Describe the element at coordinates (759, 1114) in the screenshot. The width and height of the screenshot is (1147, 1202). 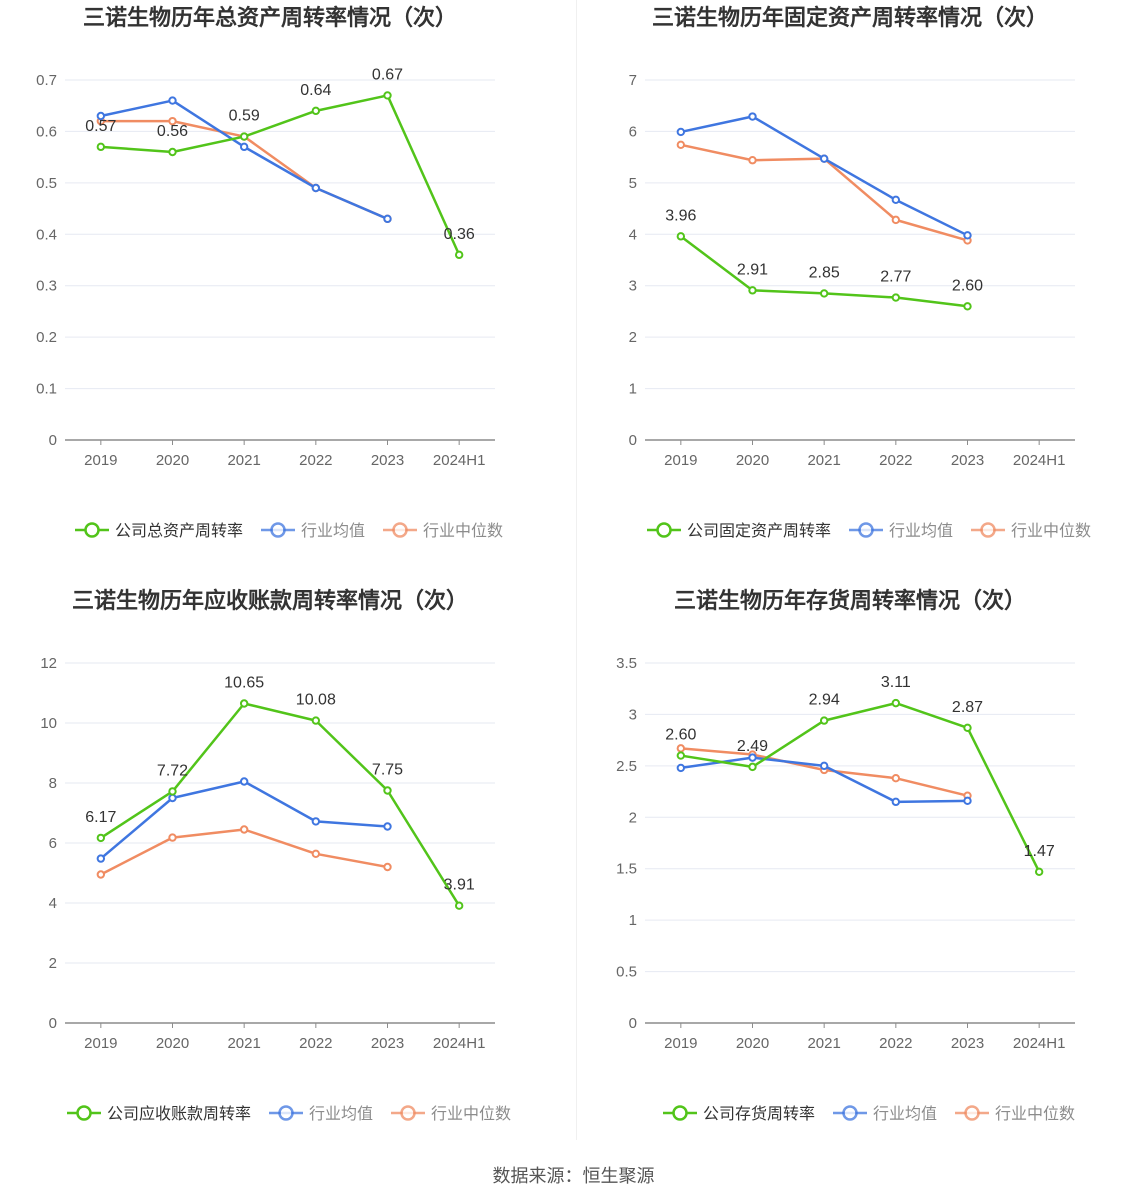
I see `legend-label-company: 公司存货周转率` at that location.